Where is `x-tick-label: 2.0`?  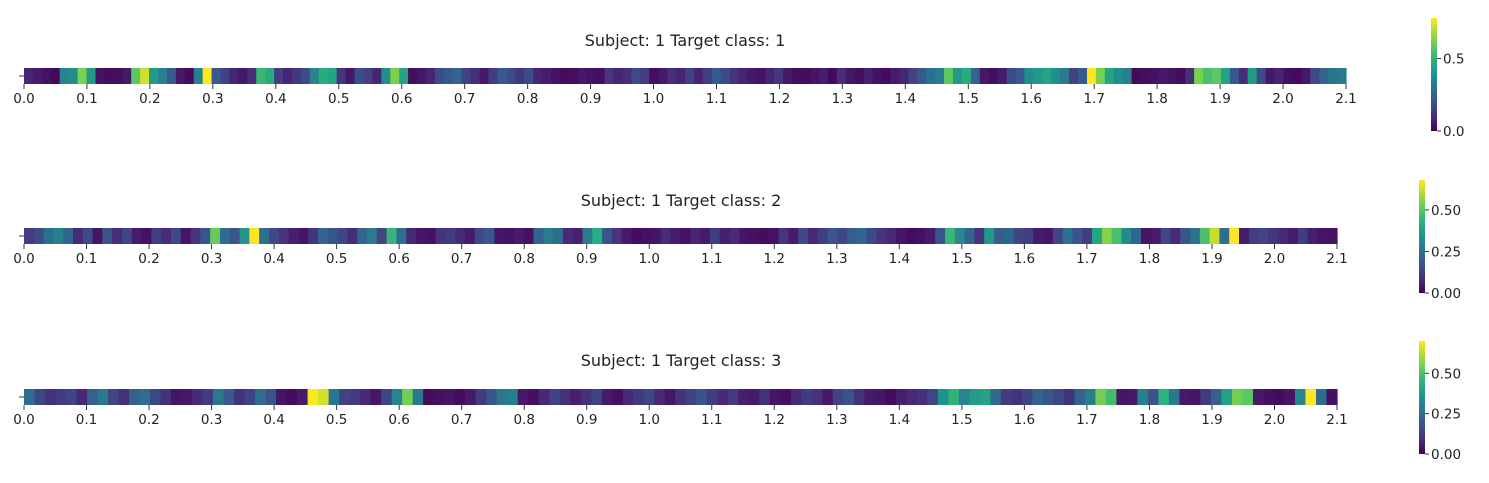 x-tick-label: 2.0 is located at coordinates (1274, 420).